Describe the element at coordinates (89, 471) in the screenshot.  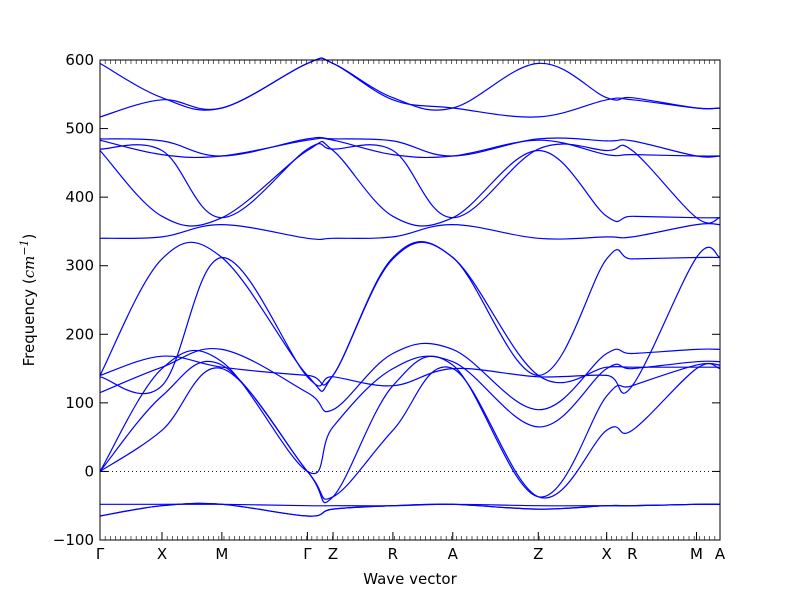
I see `y-tick-label: 0` at that location.